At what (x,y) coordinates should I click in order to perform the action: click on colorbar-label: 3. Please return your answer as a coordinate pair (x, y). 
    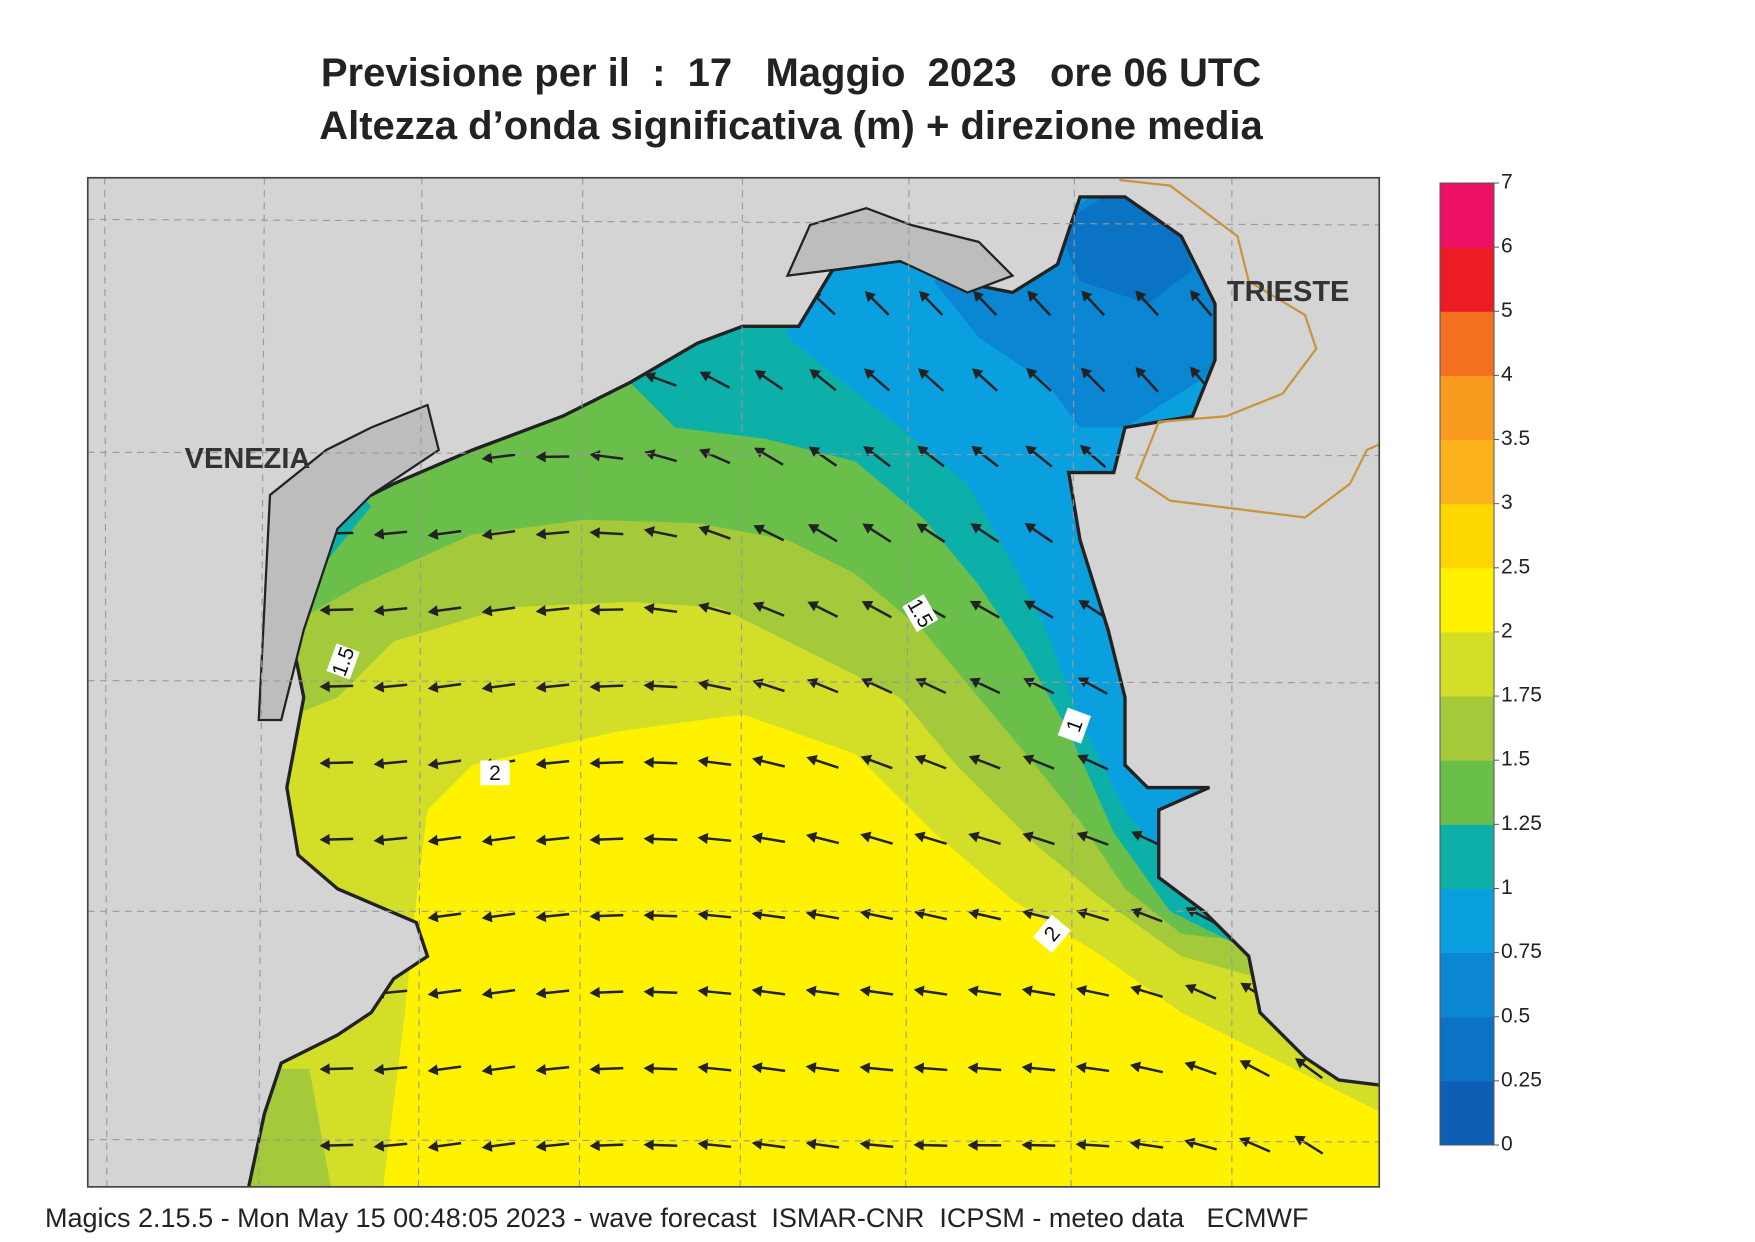
    Looking at the image, I should click on (1507, 502).